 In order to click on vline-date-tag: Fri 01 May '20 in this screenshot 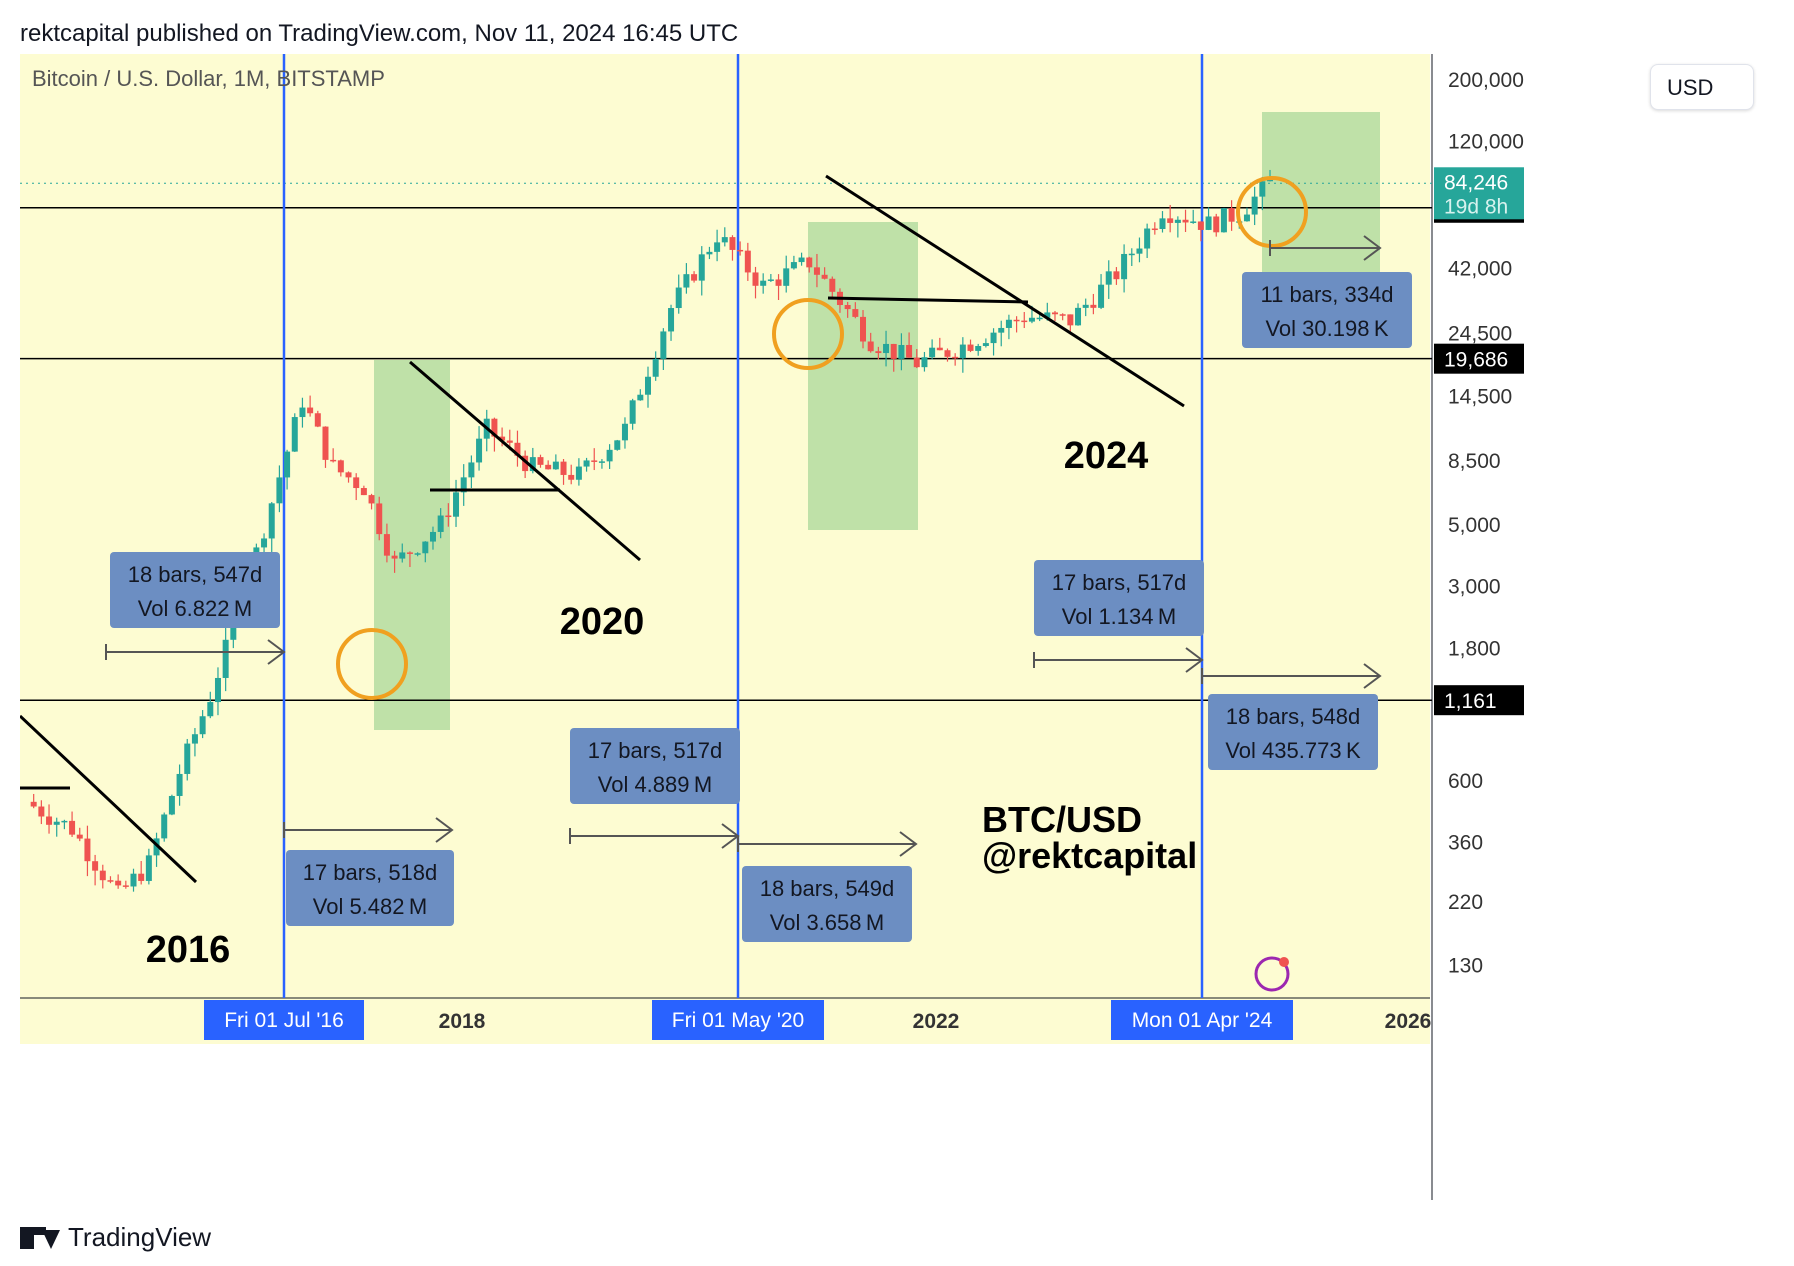, I will do `click(738, 1020)`.